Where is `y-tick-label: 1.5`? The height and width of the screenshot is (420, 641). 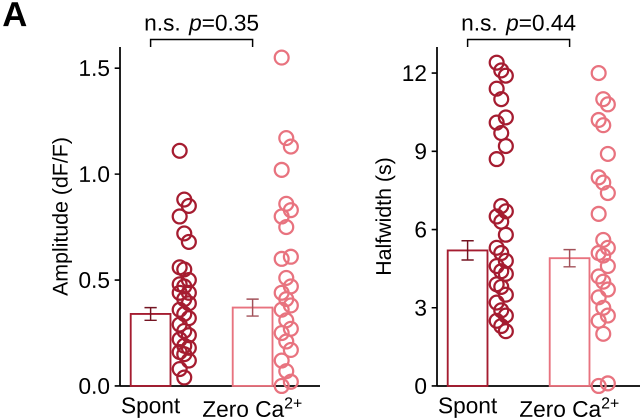 y-tick-label: 1.5 is located at coordinates (95, 68).